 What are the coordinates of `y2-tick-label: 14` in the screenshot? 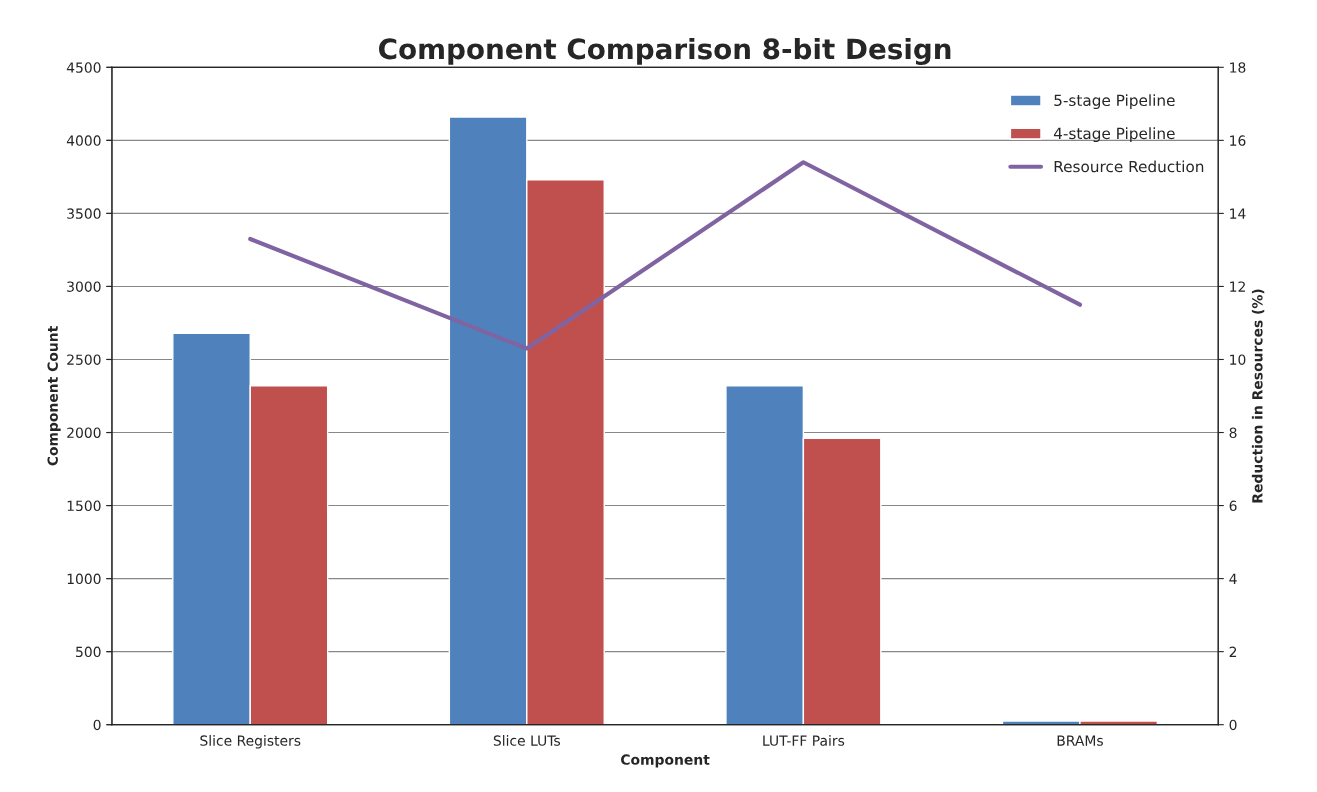 It's located at (1238, 213).